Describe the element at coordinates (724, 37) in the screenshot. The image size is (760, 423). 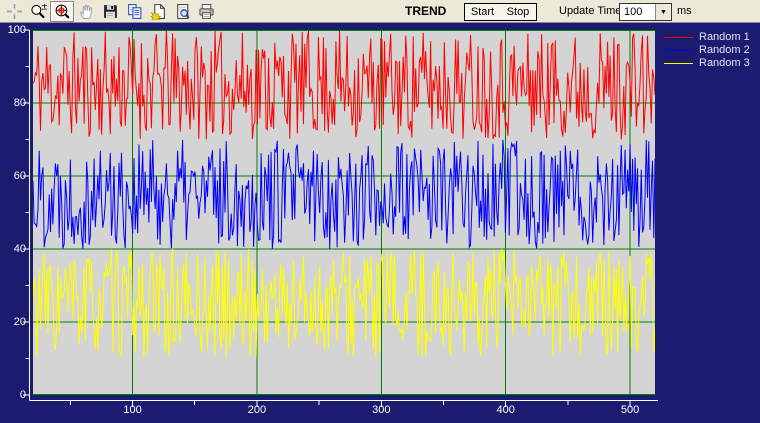
I see `legend-label: Random 1` at that location.